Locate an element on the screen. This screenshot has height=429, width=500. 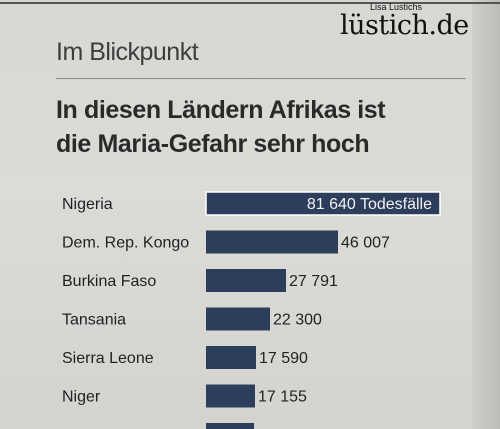
headline-line-1: In diesen Ländern Afrikas ist is located at coordinates (221, 110).